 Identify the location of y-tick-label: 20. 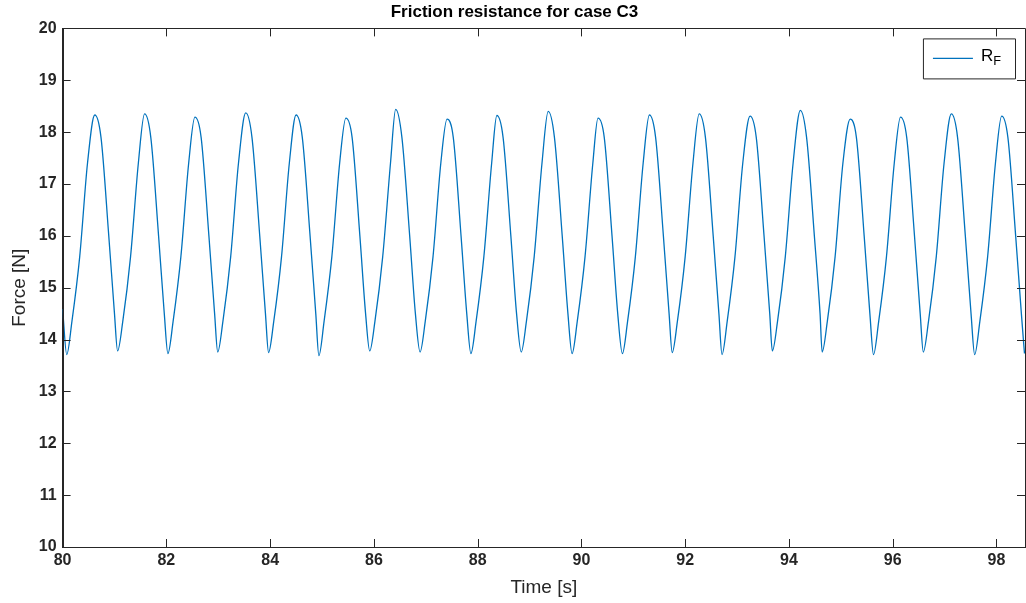
(47, 27).